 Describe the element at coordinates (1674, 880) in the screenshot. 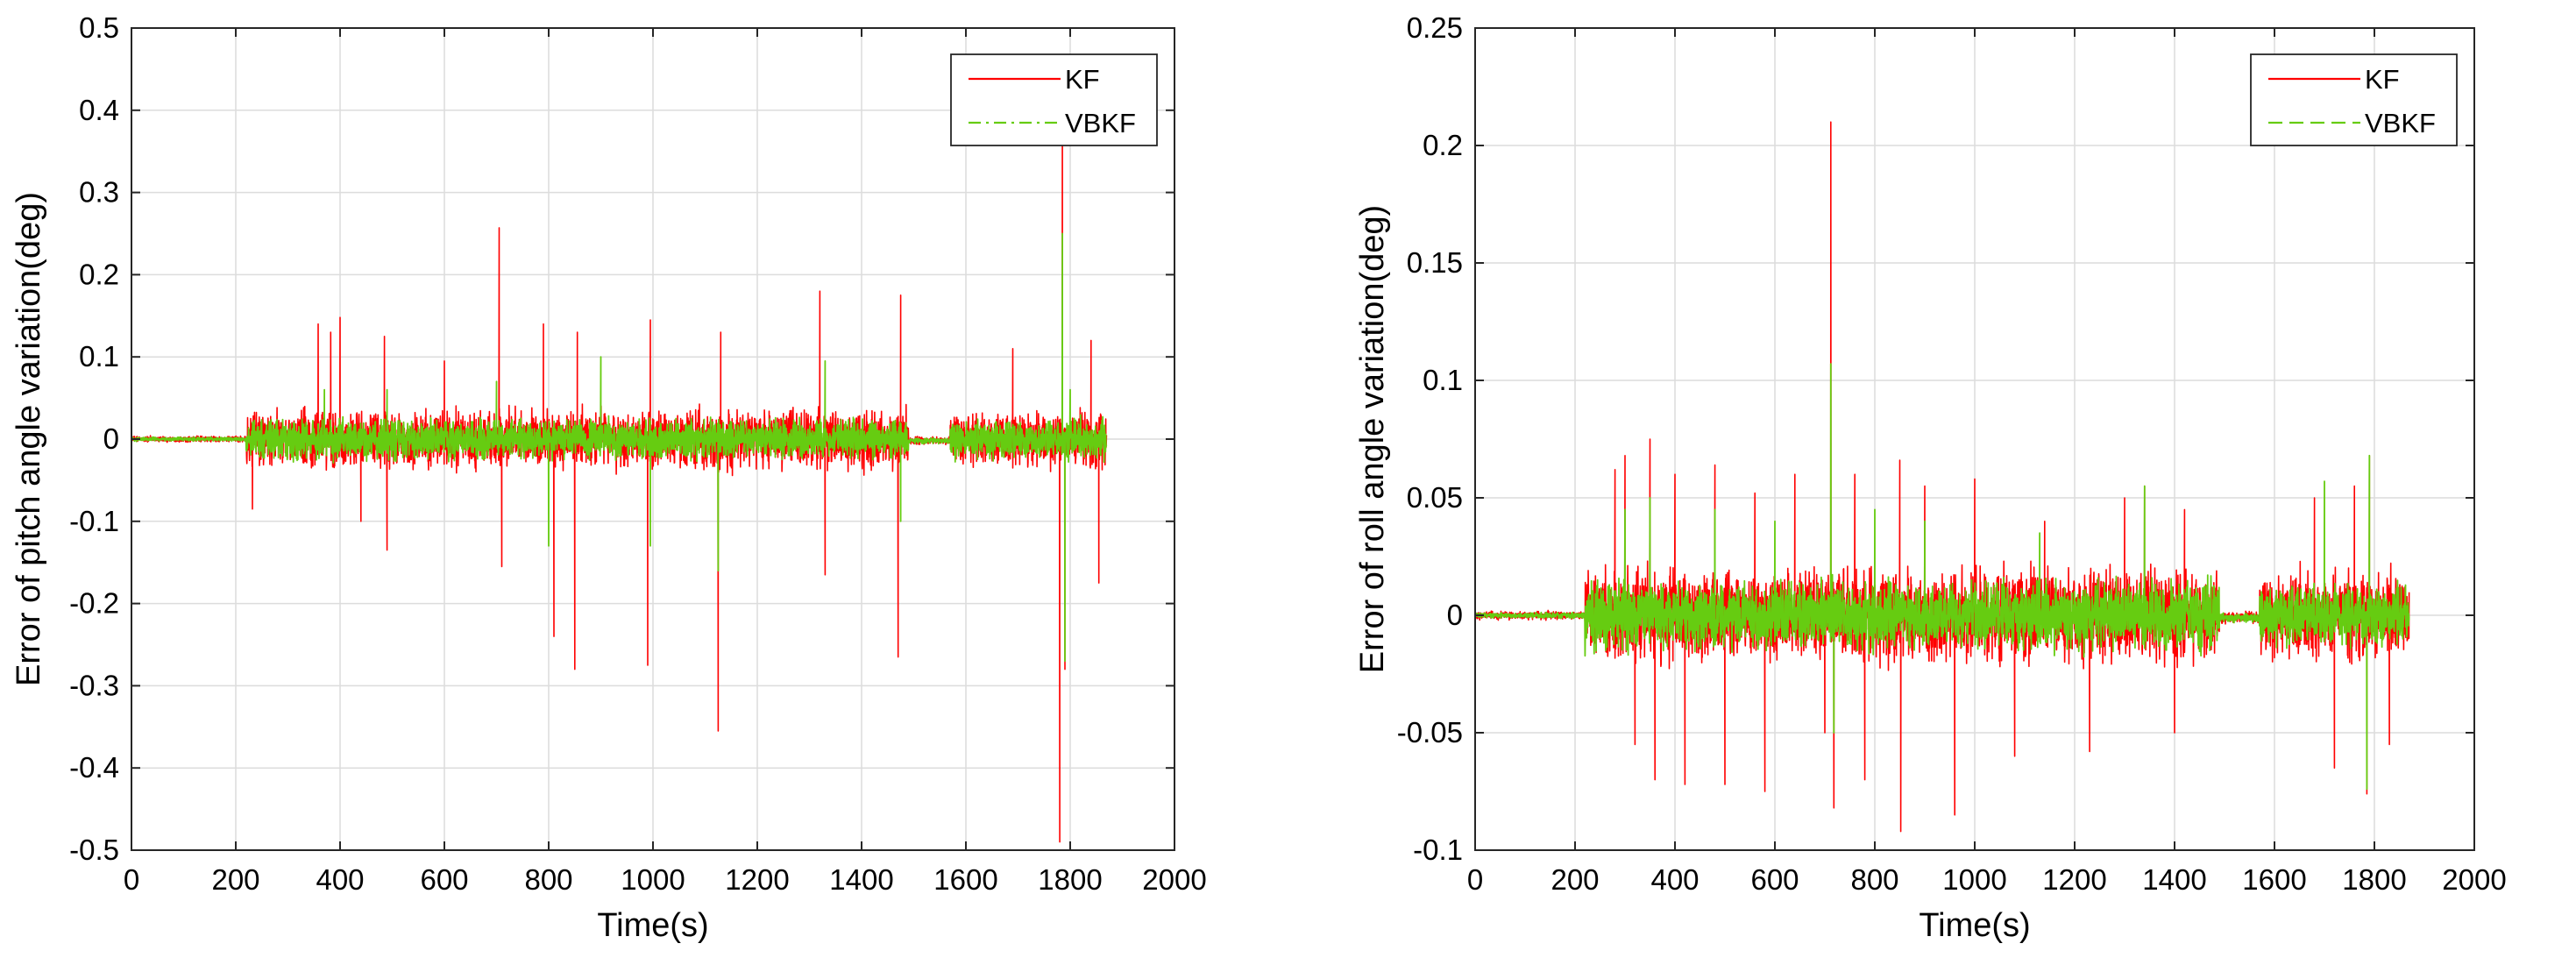

I see `roll-xtick-label-2: 400` at that location.